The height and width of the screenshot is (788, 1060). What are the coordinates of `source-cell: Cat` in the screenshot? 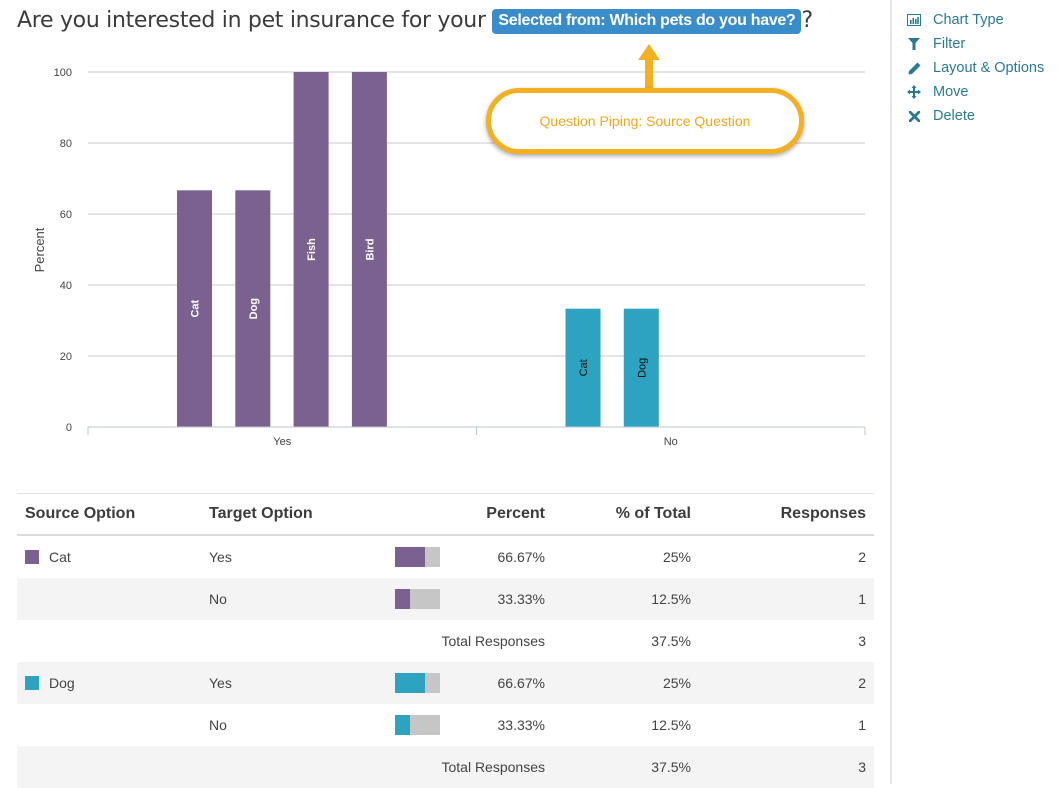 It's located at (109, 556).